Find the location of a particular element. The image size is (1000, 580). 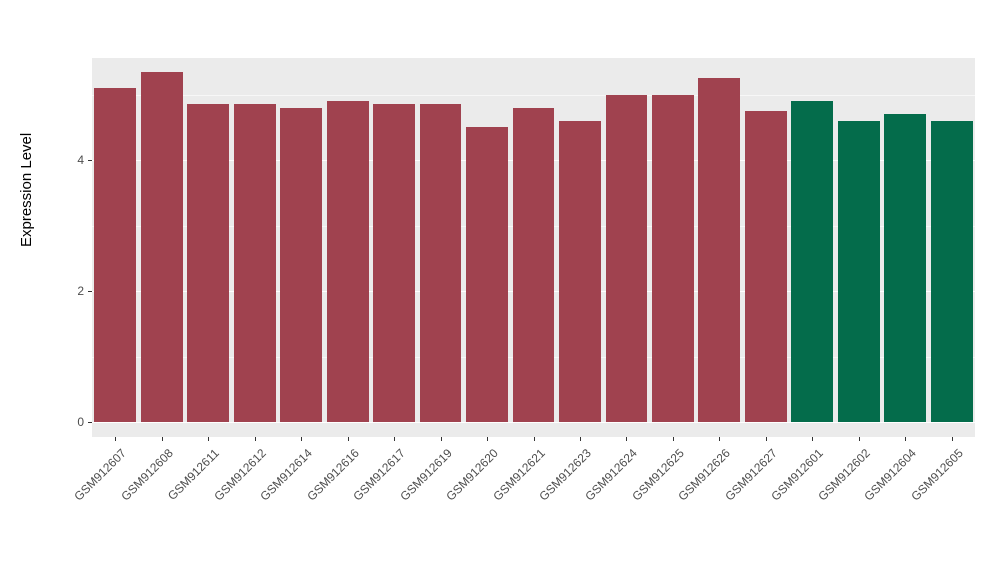

bar-GSM912623 is located at coordinates (580, 271).